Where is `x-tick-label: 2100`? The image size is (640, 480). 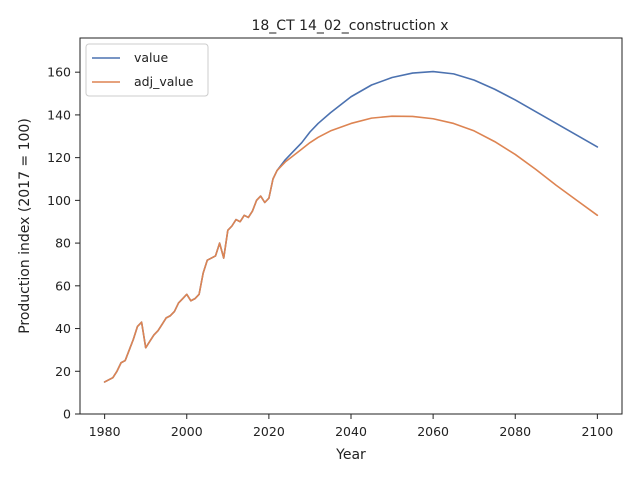
x-tick-label: 2100 is located at coordinates (597, 431).